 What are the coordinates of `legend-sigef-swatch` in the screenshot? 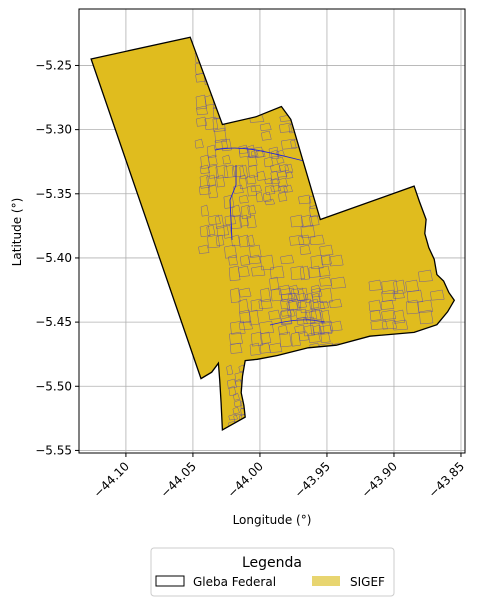 It's located at (326, 581).